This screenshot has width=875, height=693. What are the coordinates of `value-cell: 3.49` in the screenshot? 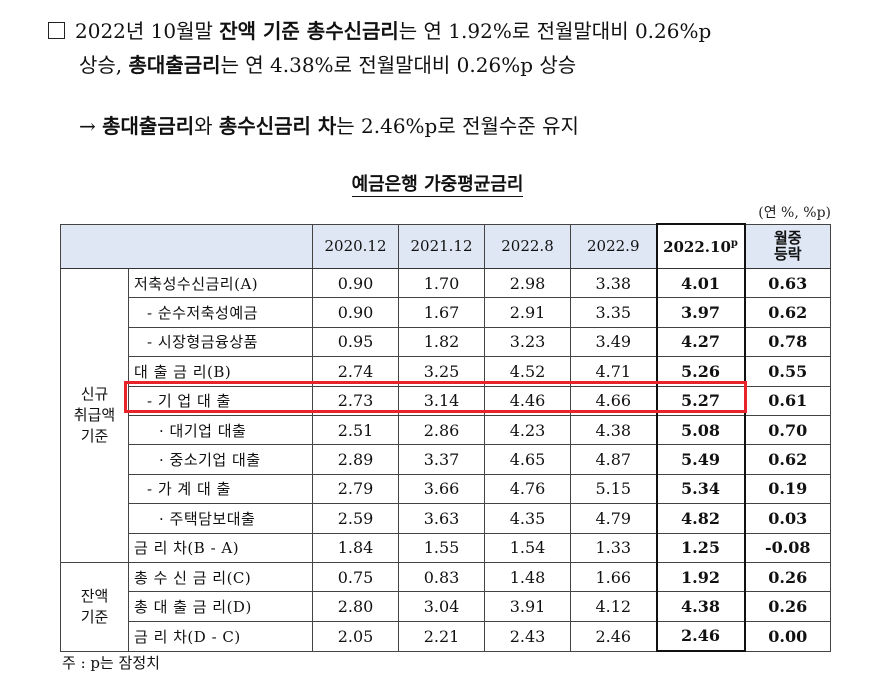 It's located at (613, 342).